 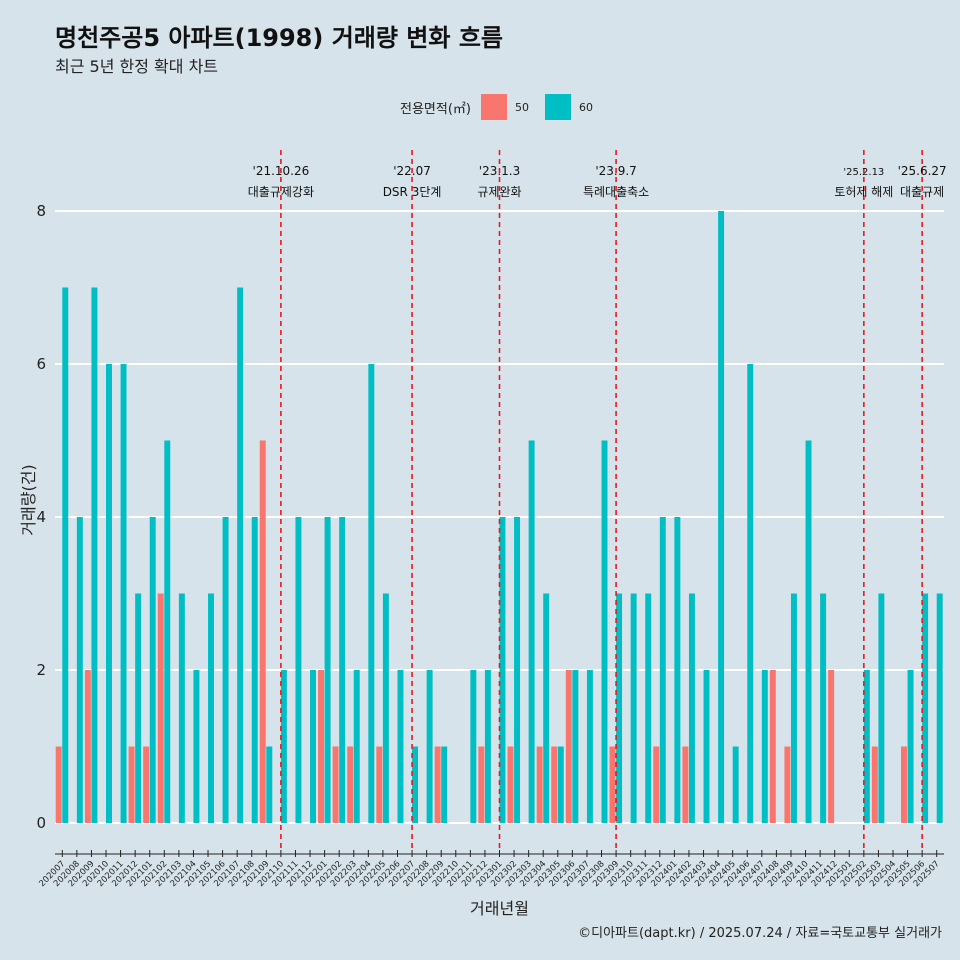 I want to click on event-label-2: 규제완화, so click(x=499, y=192).